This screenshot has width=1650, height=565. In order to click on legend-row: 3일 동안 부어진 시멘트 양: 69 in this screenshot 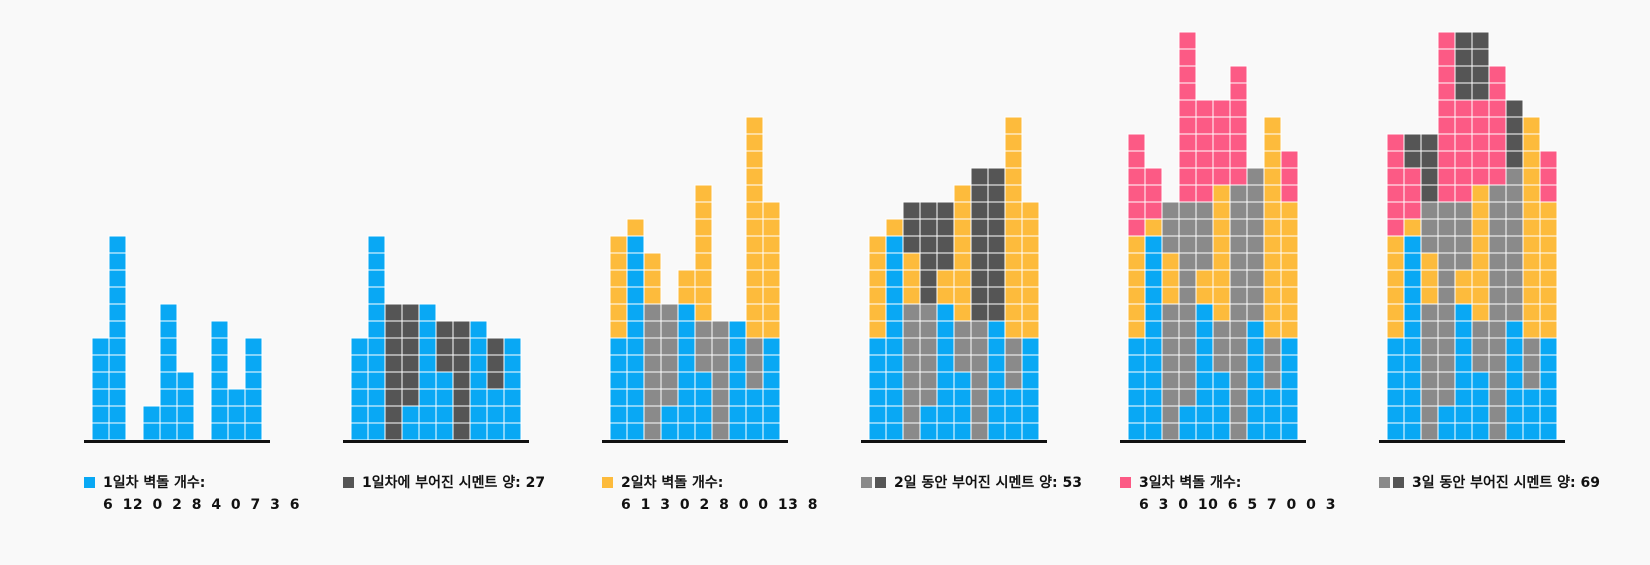, I will do `click(1489, 482)`.